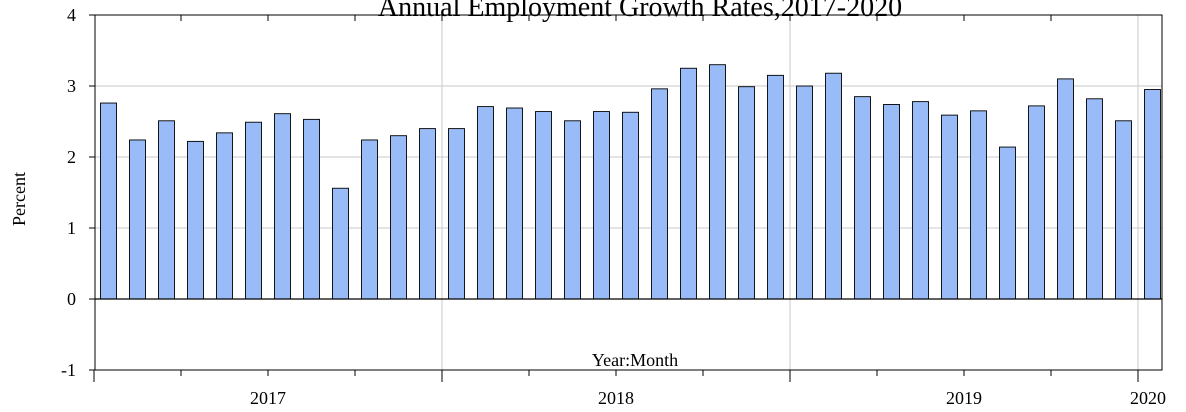 This screenshot has height=412, width=1186. I want to click on y-tick-label: 4, so click(71, 15).